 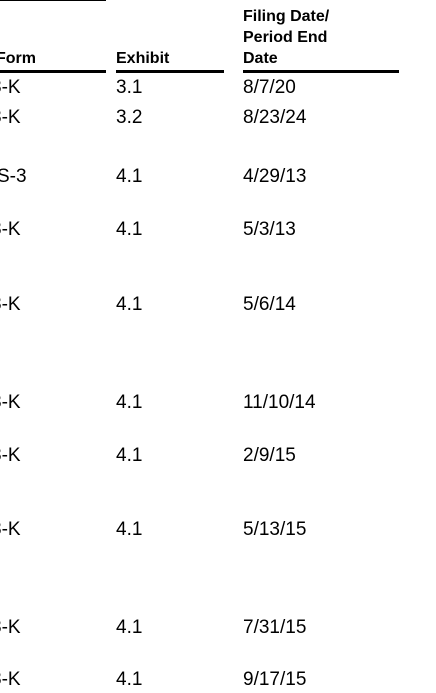 I want to click on date-cell: 8/7/20, so click(x=269, y=87).